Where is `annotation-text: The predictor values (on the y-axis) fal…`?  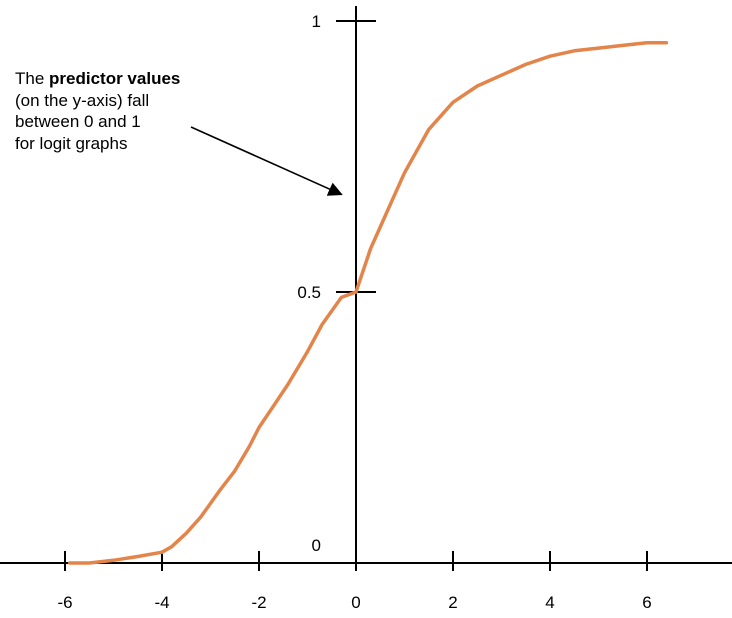 annotation-text: The predictor values (on the y-axis) fal… is located at coordinates (140, 111).